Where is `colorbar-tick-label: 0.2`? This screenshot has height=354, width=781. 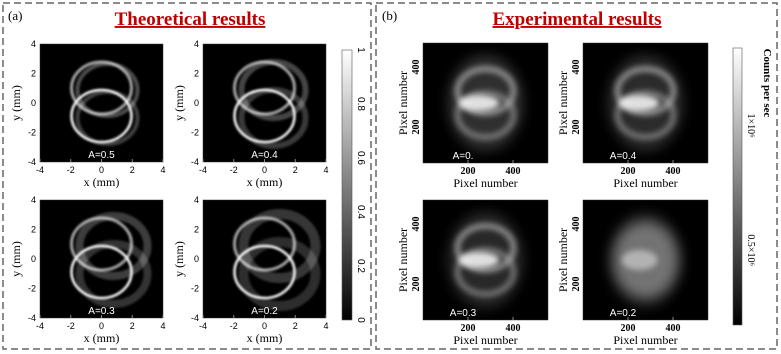 colorbar-tick-label: 0.2 is located at coordinates (360, 266).